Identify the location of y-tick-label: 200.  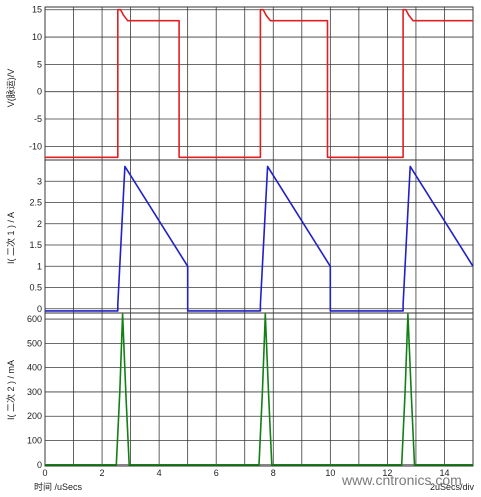
(34, 416).